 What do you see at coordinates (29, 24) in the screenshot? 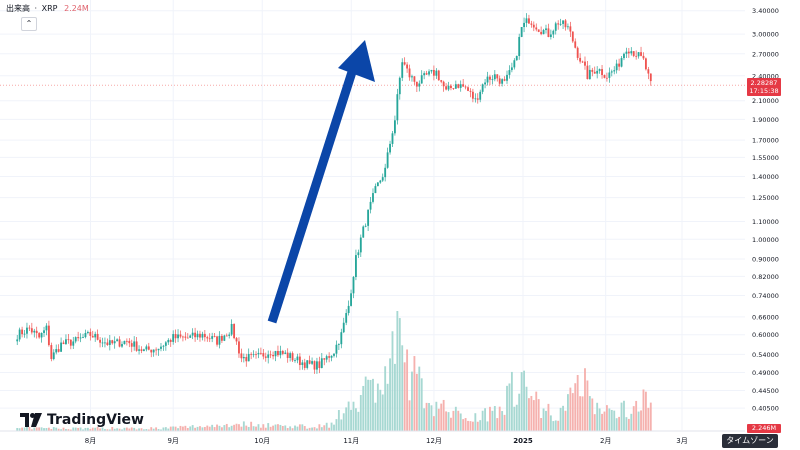
I see `collapse-chevron-up-icon: ⌃` at bounding box center [29, 24].